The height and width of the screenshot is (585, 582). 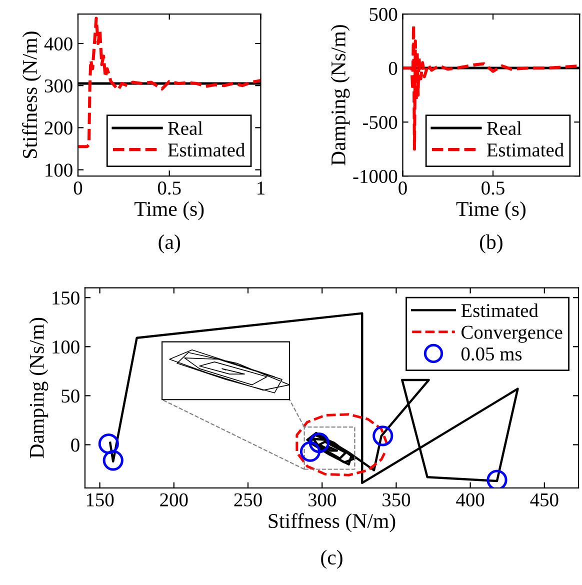 I want to click on x-tick-label: 1, so click(x=261, y=188).